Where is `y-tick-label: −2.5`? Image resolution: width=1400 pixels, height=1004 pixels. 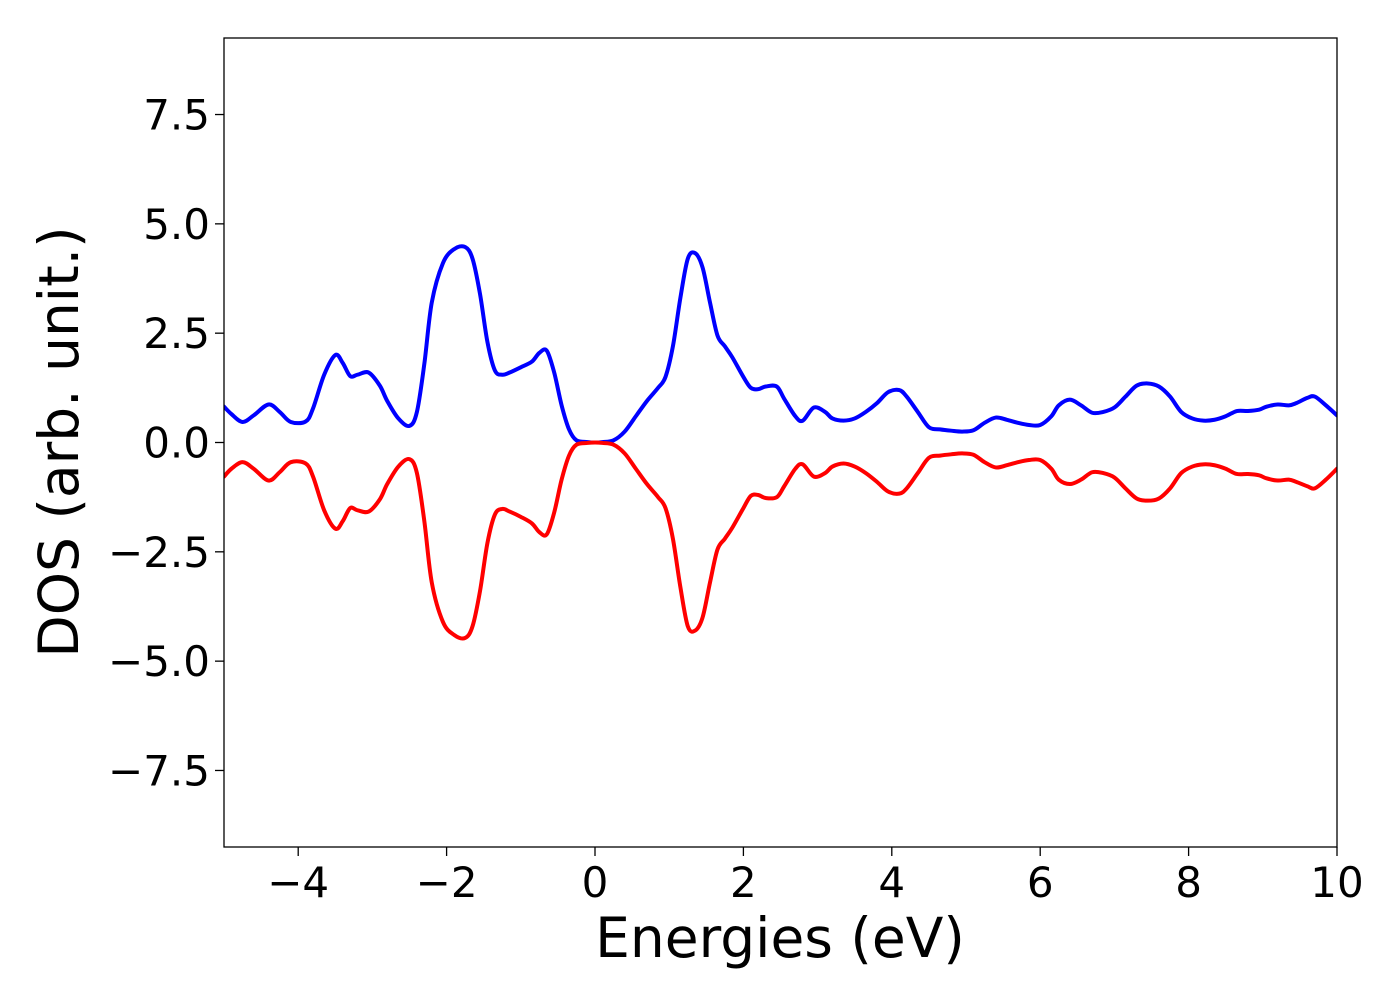
y-tick-label: −2.5 is located at coordinates (159, 552).